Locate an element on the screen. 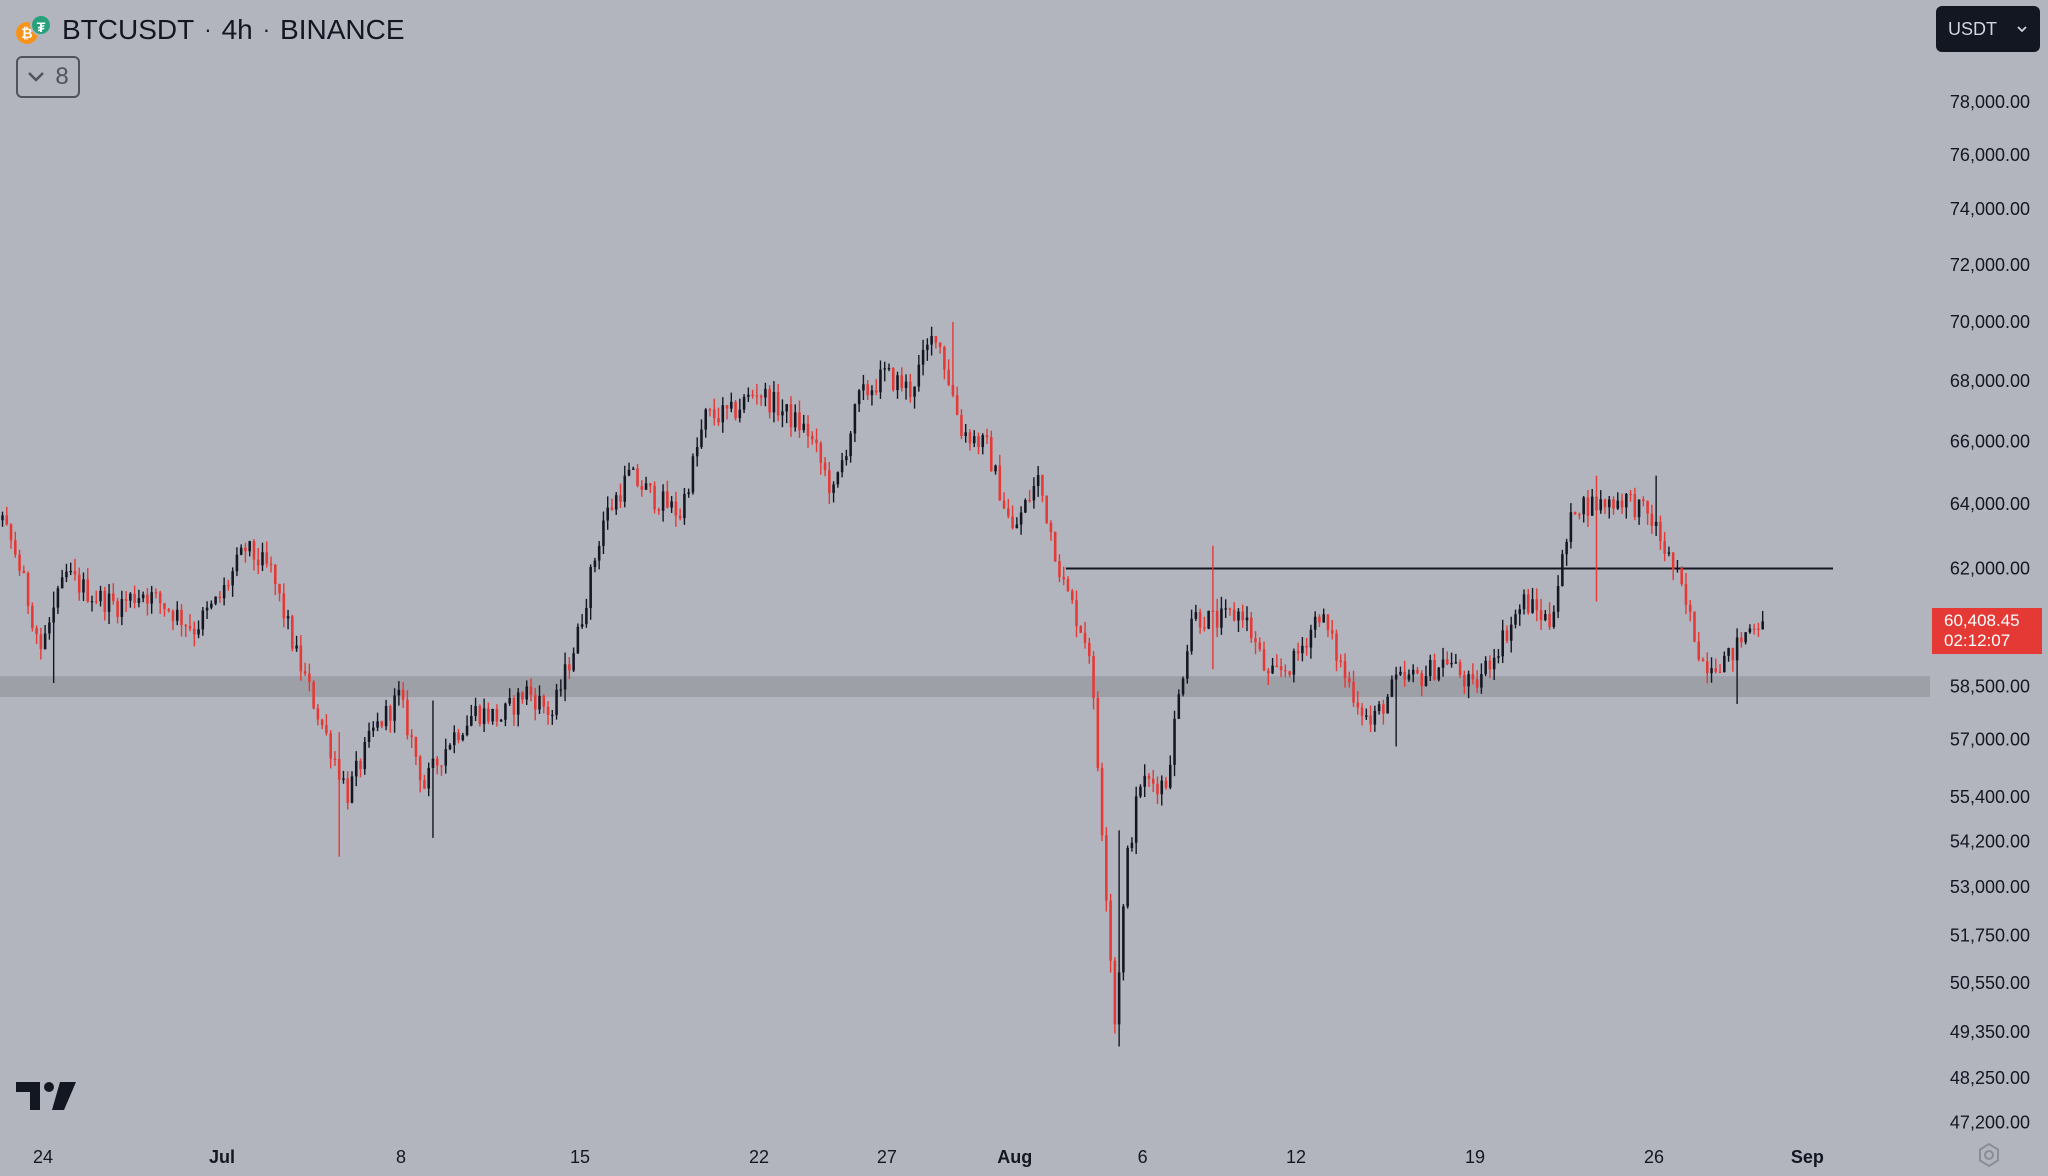 This screenshot has width=2048, height=1176. currency-label: USDT is located at coordinates (1972, 28).